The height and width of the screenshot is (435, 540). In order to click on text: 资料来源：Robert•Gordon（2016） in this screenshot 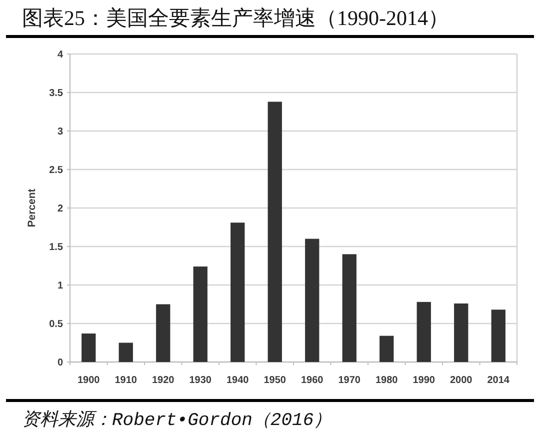, I will do `click(177, 420)`.